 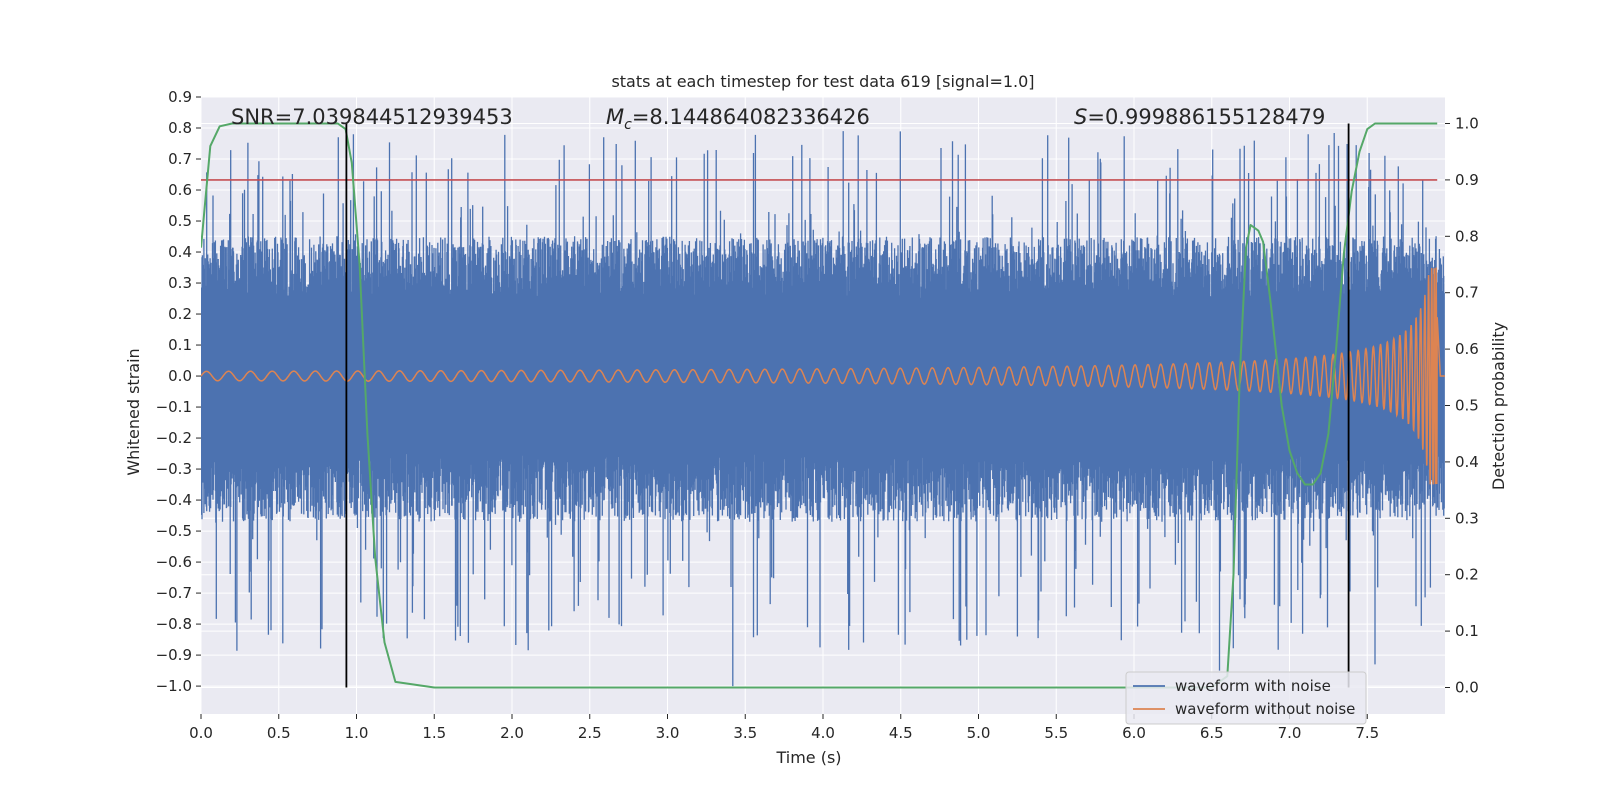 I want to click on legend-label-noise: waveform with noise, so click(x=1253, y=686).